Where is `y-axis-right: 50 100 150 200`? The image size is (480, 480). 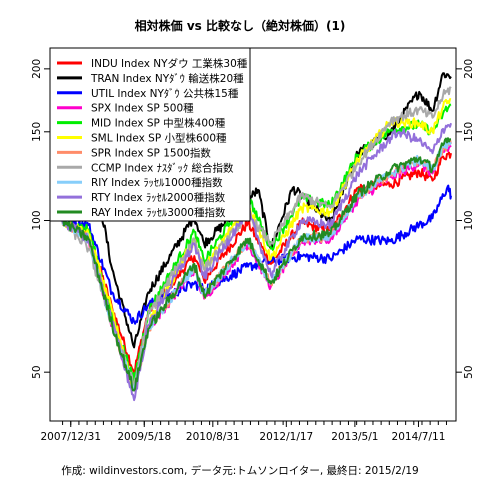
y-axis-right: 50 100 150 200 is located at coordinates (465, 219).